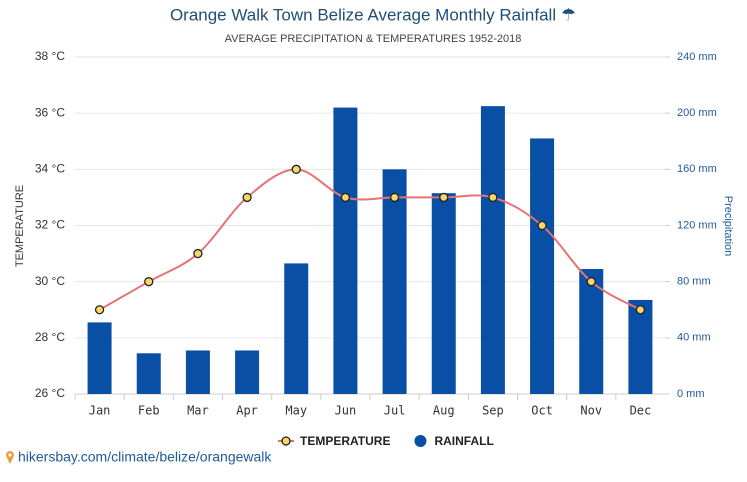 The width and height of the screenshot is (747, 482). Describe the element at coordinates (100, 411) in the screenshot. I see `x-tick-label: Jan` at that location.